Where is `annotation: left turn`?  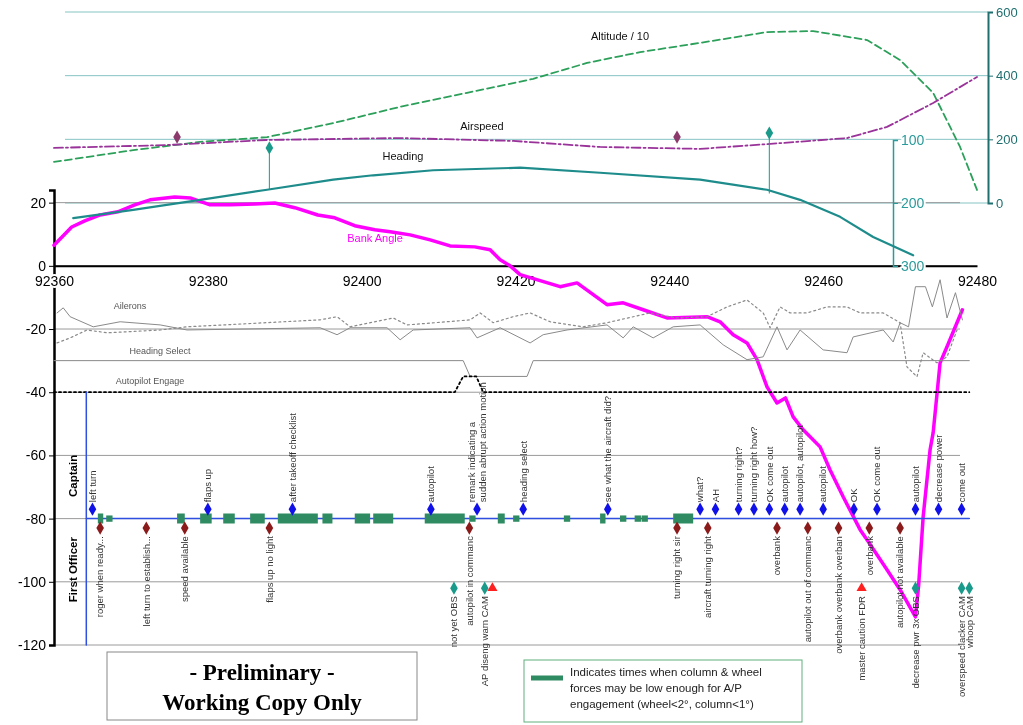 annotation: left turn is located at coordinates (92, 486).